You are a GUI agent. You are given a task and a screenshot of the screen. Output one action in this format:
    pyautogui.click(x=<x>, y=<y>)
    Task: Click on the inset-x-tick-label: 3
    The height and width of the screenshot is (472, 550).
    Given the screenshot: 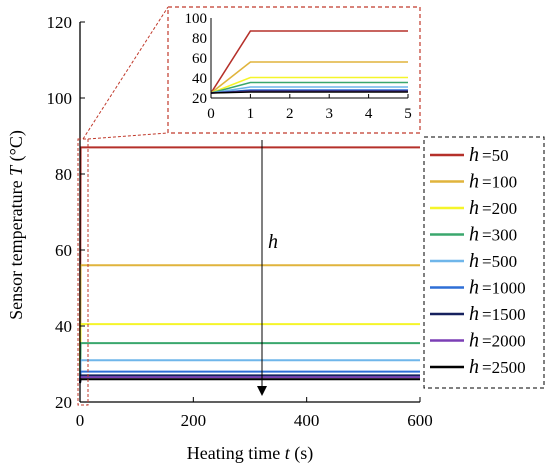 What is the action you would take?
    pyautogui.click(x=329, y=114)
    